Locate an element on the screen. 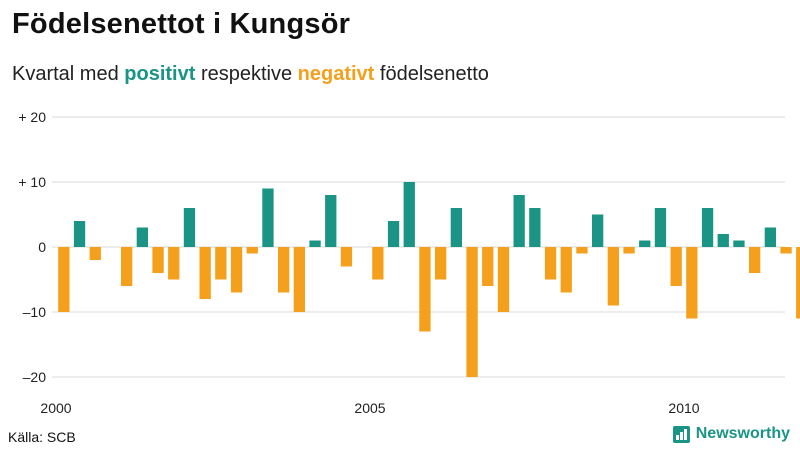 The width and height of the screenshot is (800, 450). y-tick-label: + 20 is located at coordinates (32, 117).